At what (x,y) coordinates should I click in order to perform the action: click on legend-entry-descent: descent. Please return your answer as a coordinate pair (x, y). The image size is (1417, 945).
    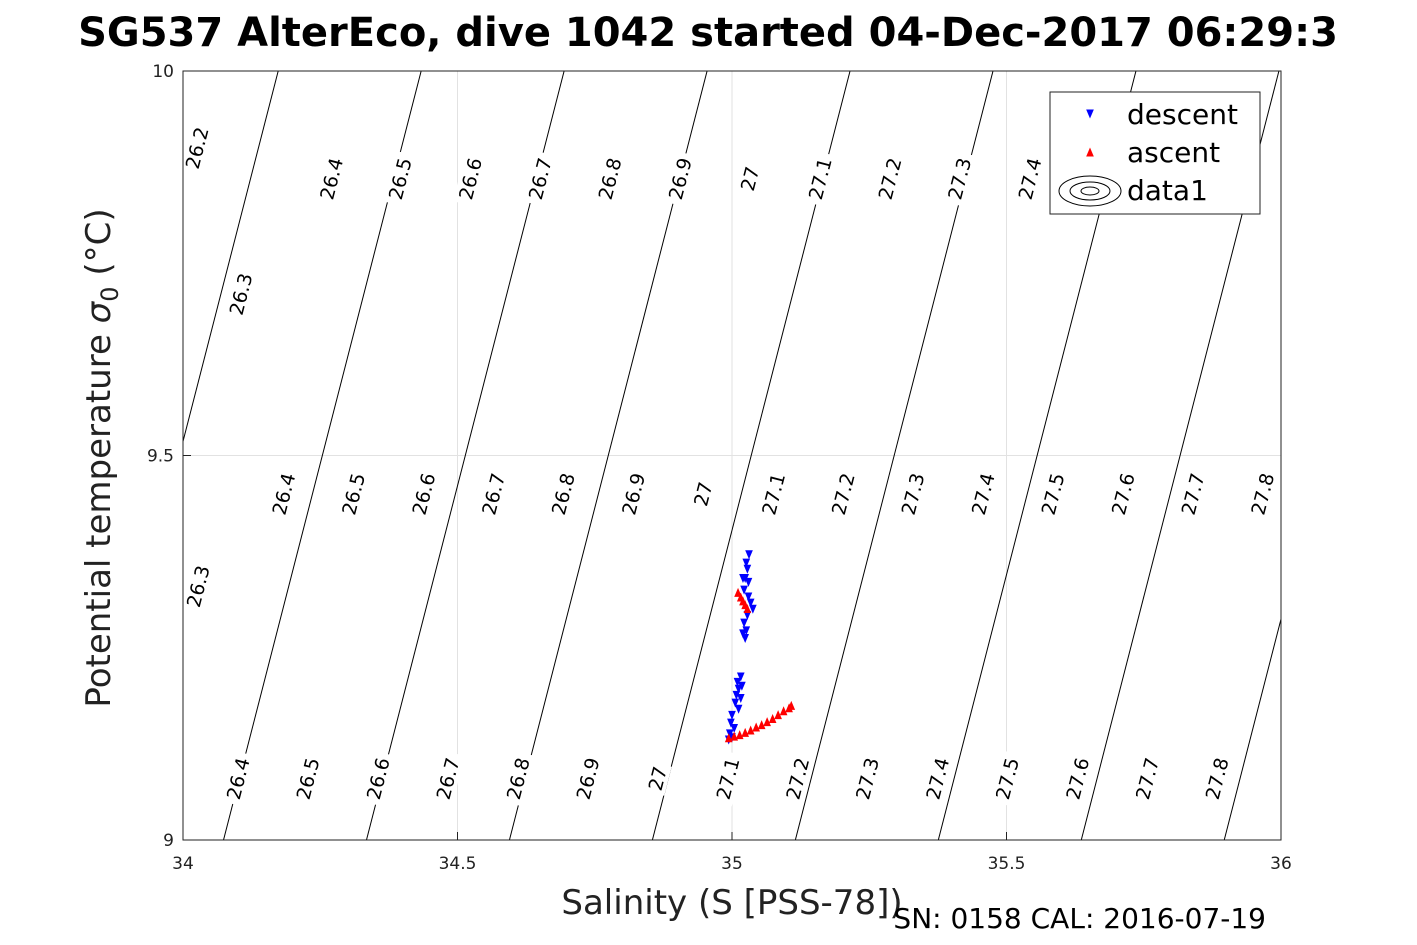
    Looking at the image, I should click on (1162, 114).